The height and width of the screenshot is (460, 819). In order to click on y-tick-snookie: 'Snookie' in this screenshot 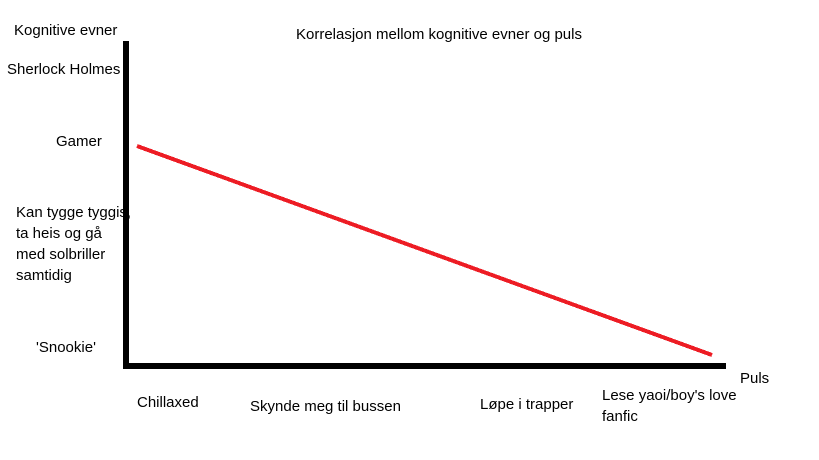, I will do `click(66, 347)`.